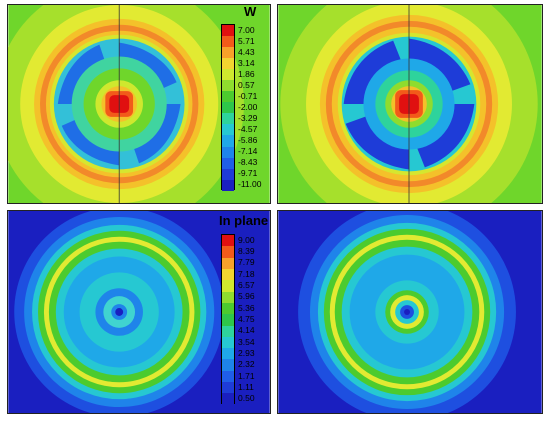 This screenshot has width=550, height=421. Describe the element at coordinates (250, 11) in the screenshot. I see `w-legend-title: W` at that location.